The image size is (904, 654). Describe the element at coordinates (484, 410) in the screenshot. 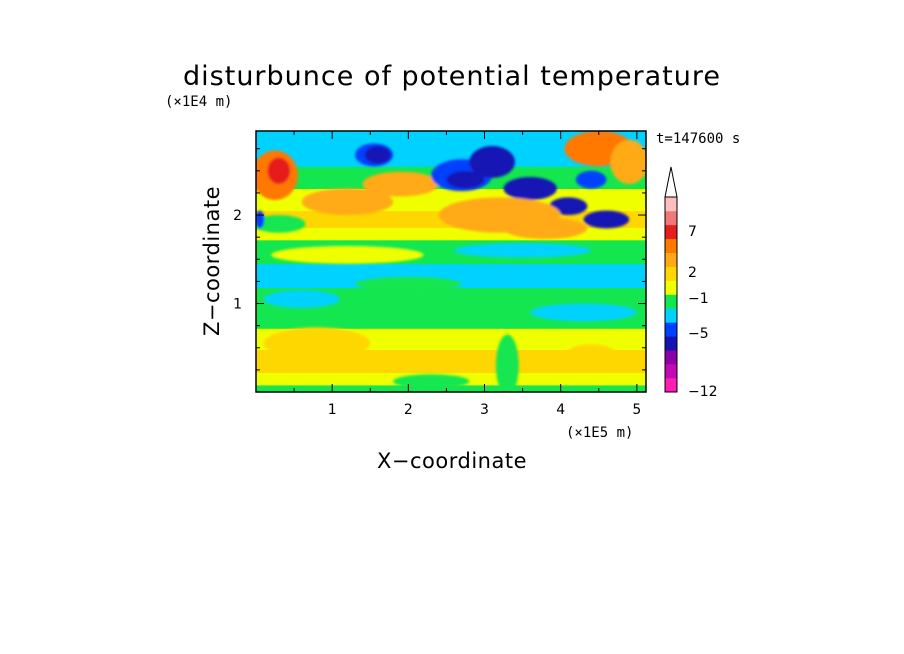

I see `x-tick-label-3: 3` at that location.